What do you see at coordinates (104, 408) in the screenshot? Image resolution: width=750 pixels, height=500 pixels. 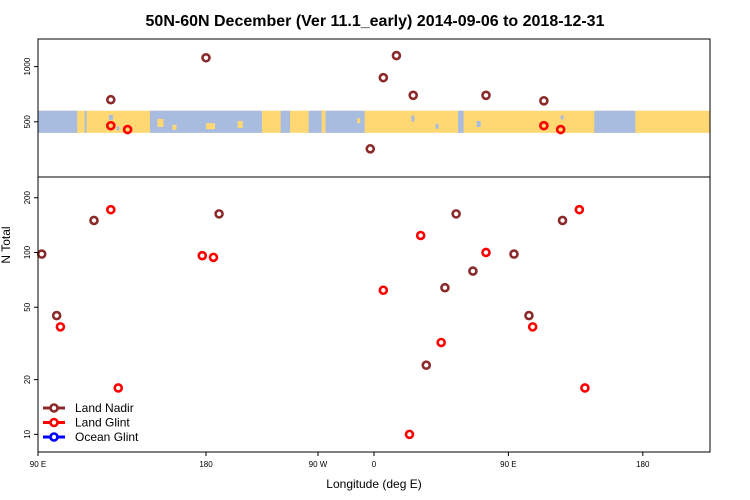 I see `legend-label: Land Nadir` at bounding box center [104, 408].